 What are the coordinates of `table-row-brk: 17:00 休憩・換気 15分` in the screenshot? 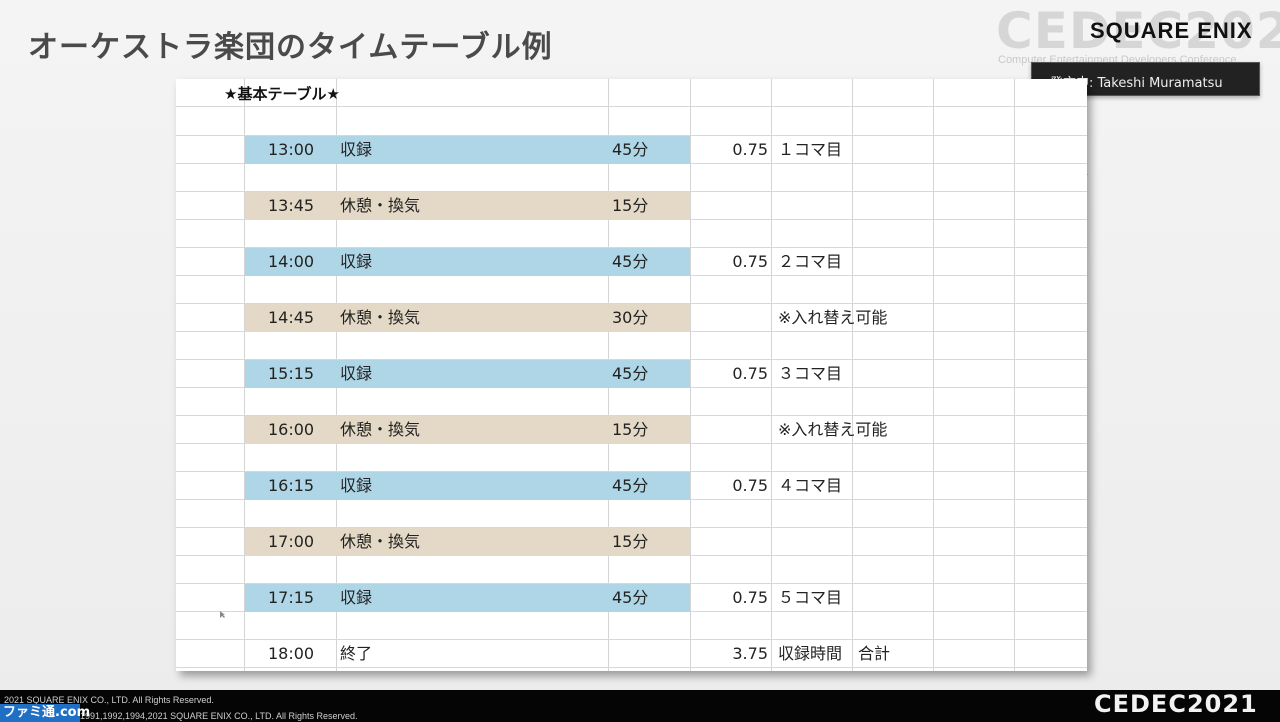 It's located at (631, 542).